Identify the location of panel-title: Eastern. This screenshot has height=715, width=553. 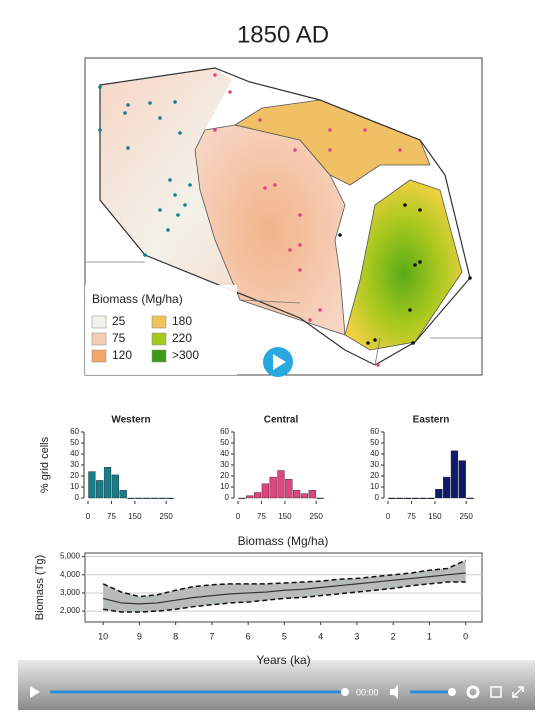
(431, 420).